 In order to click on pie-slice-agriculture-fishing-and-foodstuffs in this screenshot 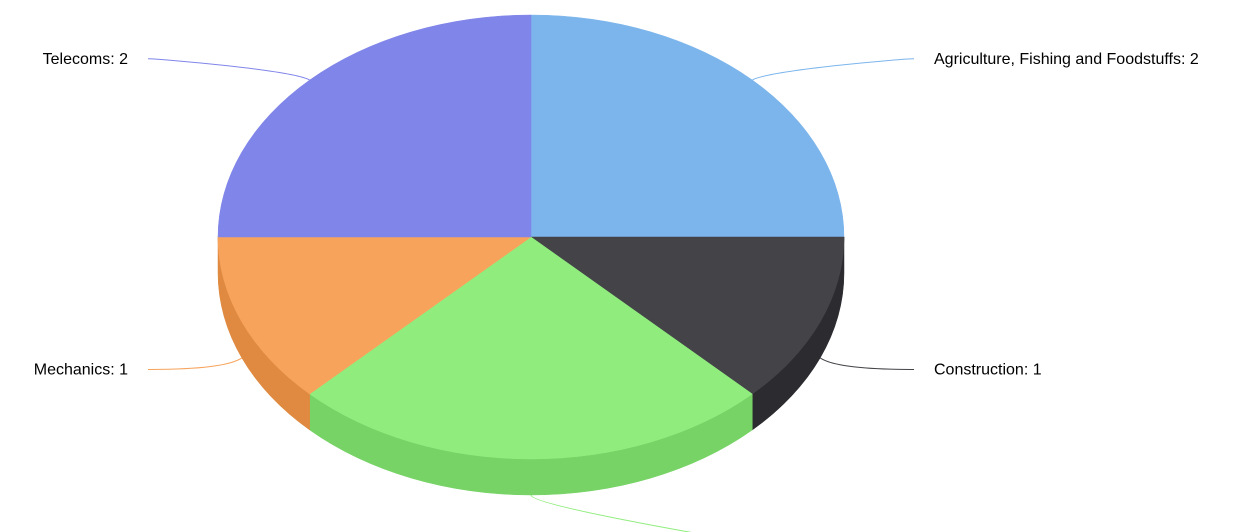, I will do `click(687, 126)`.